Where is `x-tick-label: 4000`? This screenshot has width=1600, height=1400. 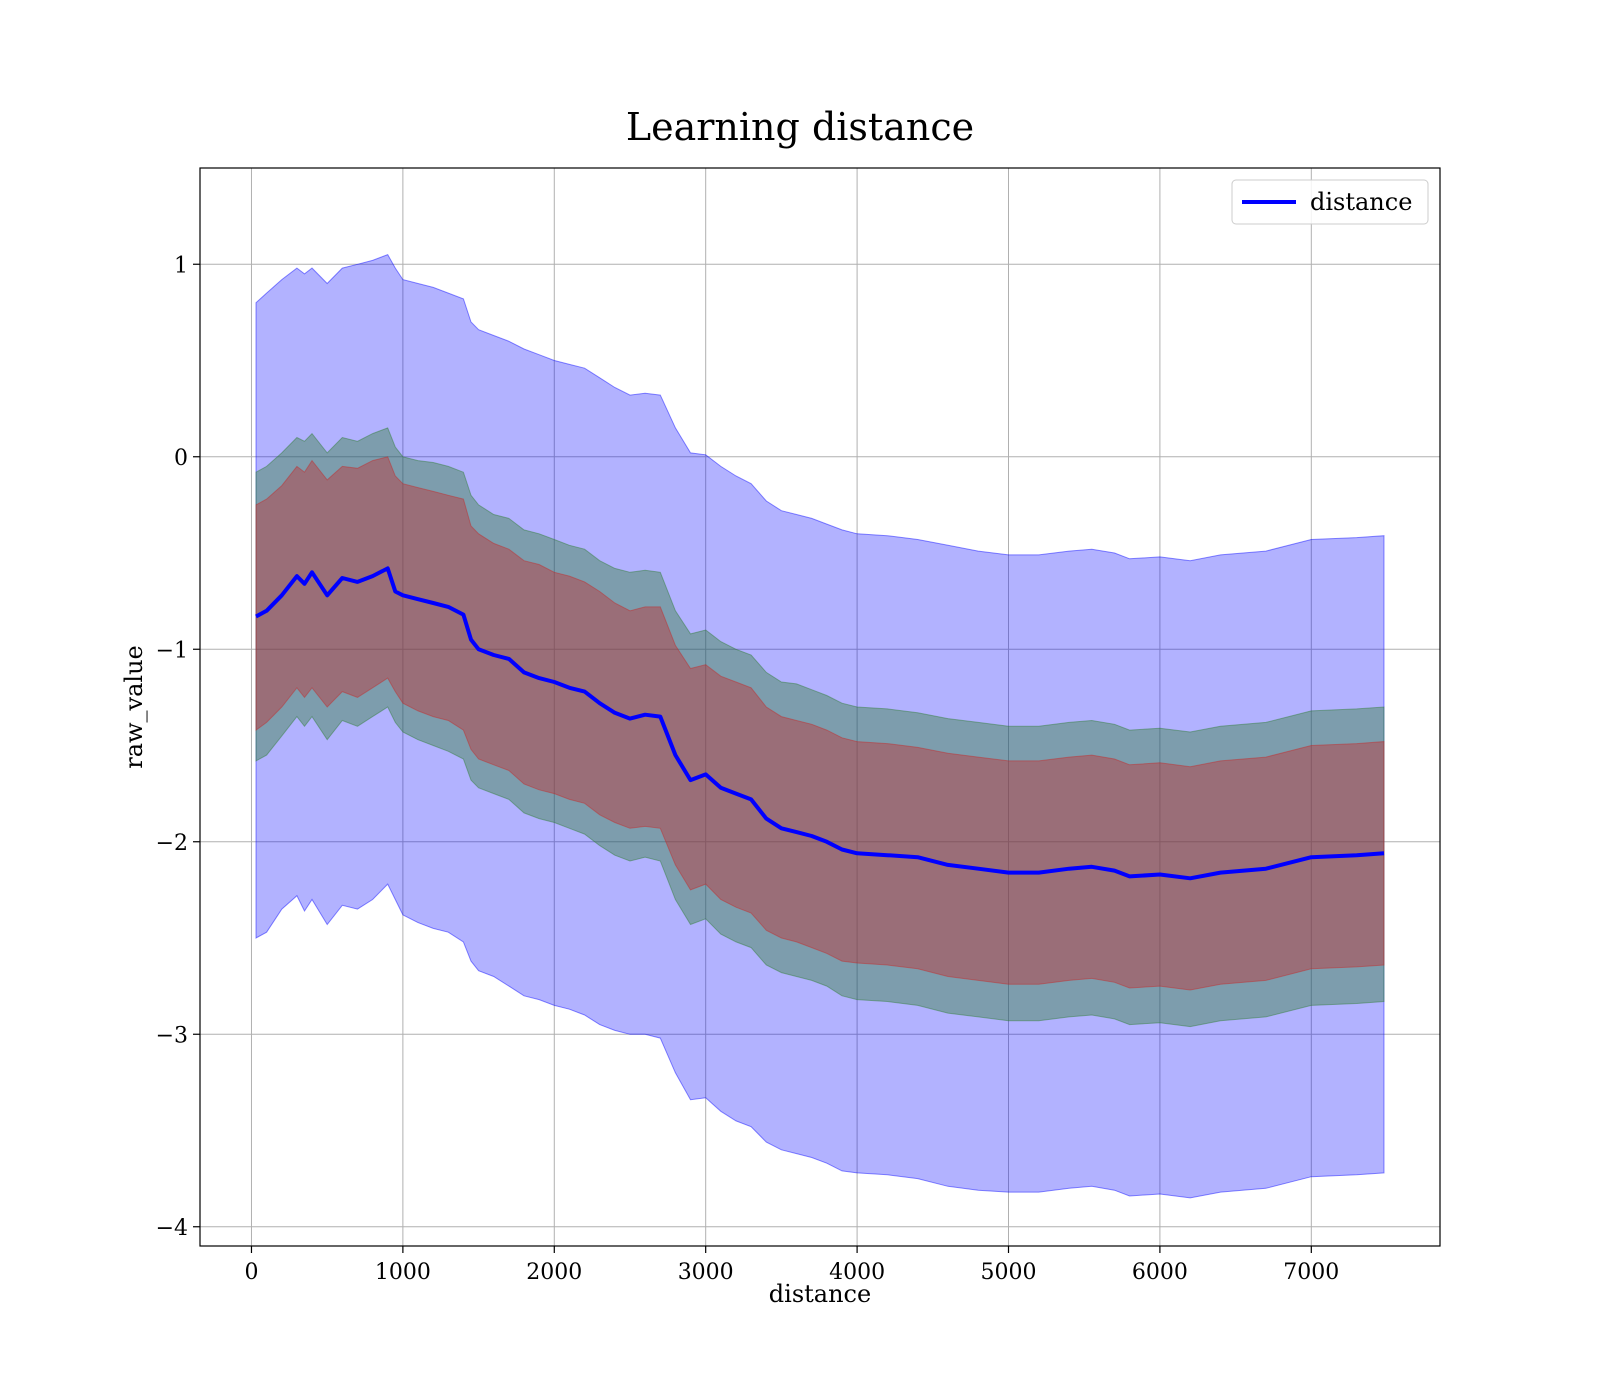 x-tick-label: 4000 is located at coordinates (857, 1272).